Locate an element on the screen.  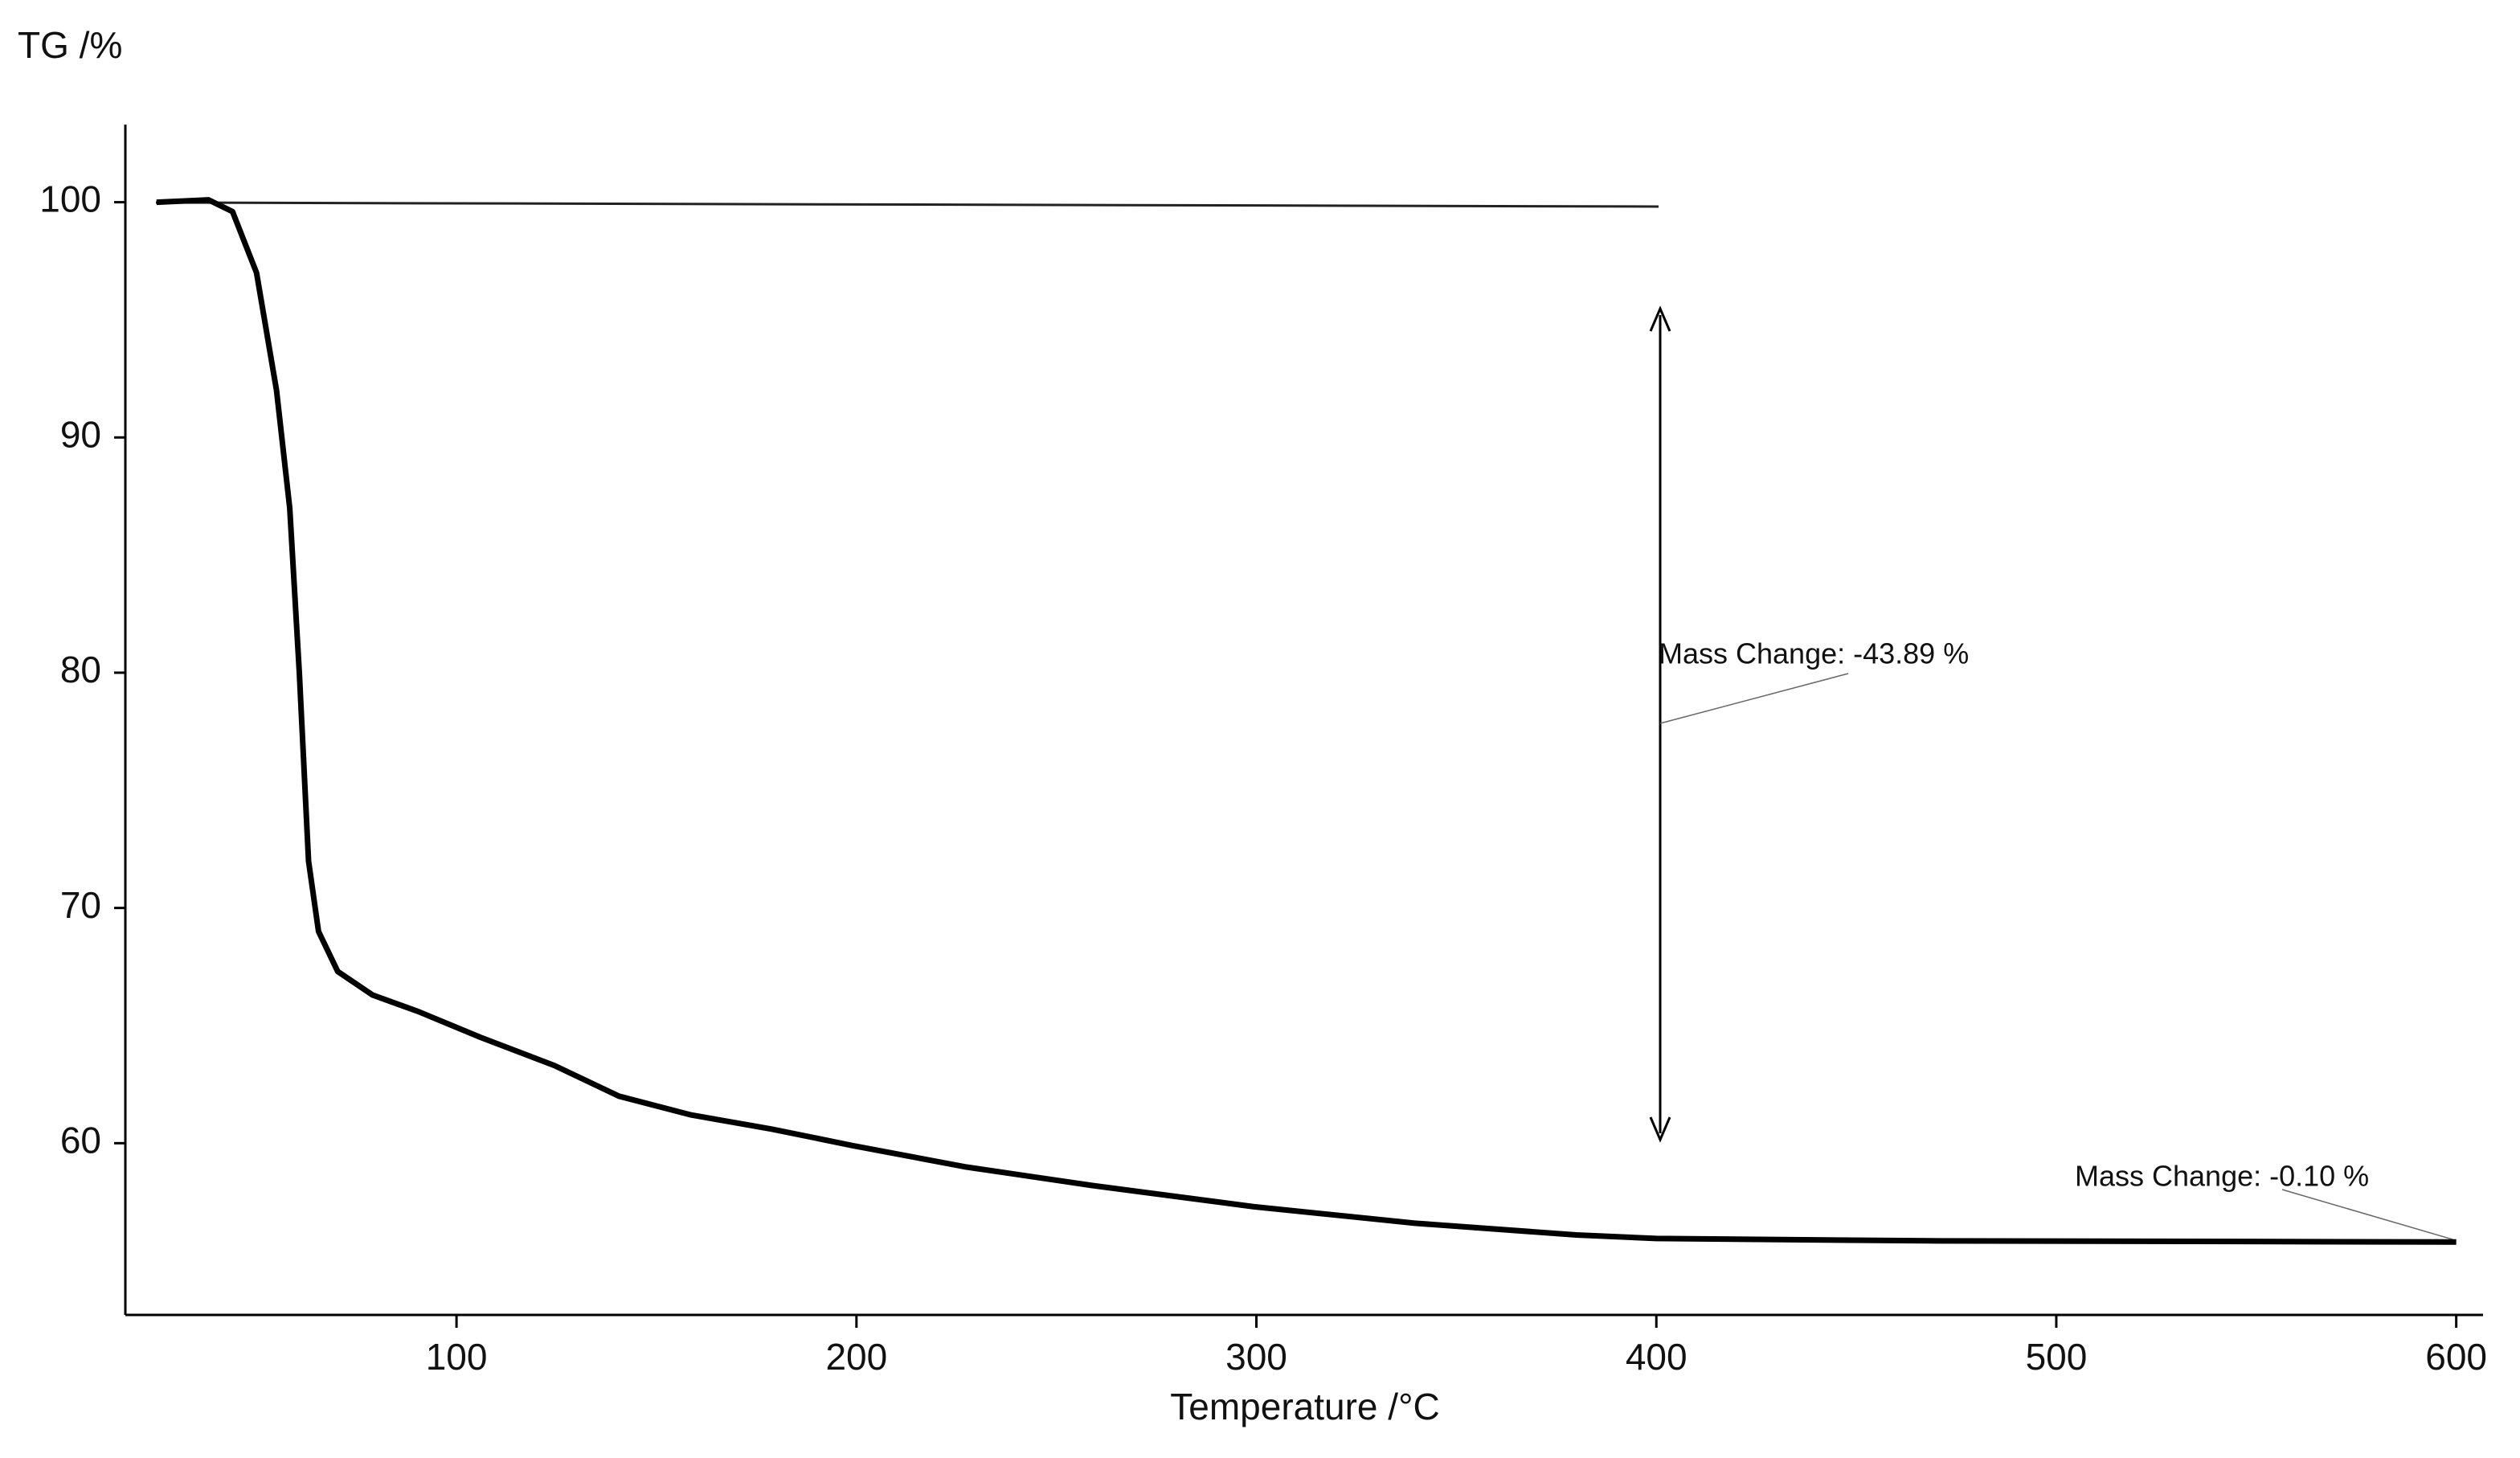
y-tick-label: 60 is located at coordinates (80, 1140).